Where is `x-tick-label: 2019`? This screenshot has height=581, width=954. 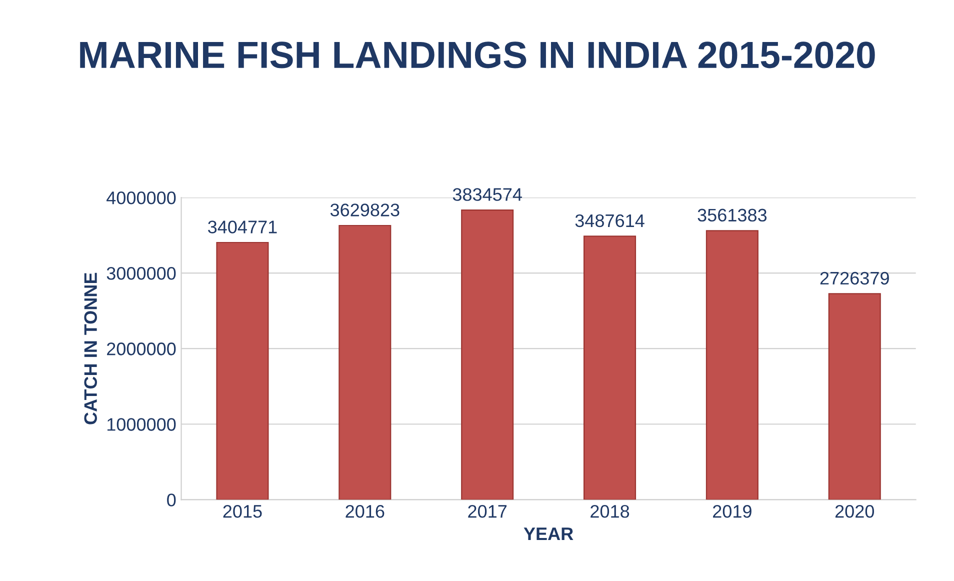
x-tick-label: 2019 is located at coordinates (732, 511).